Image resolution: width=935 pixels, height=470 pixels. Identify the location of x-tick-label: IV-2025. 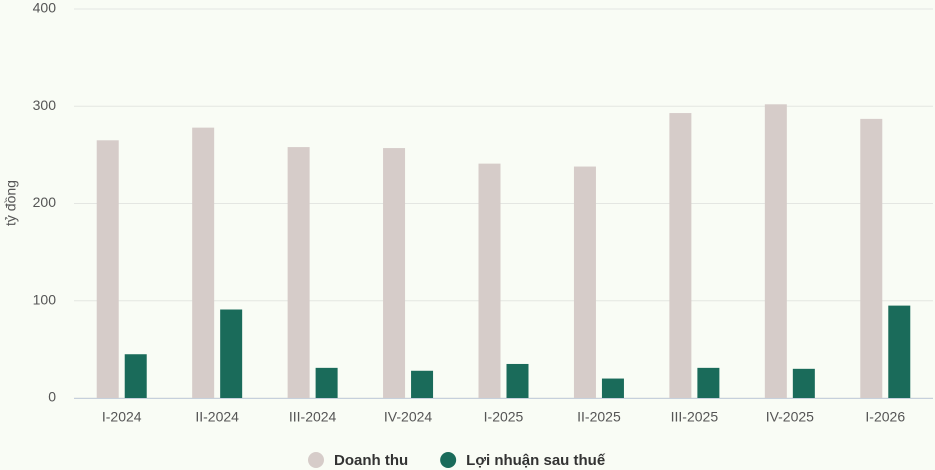
(790, 417).